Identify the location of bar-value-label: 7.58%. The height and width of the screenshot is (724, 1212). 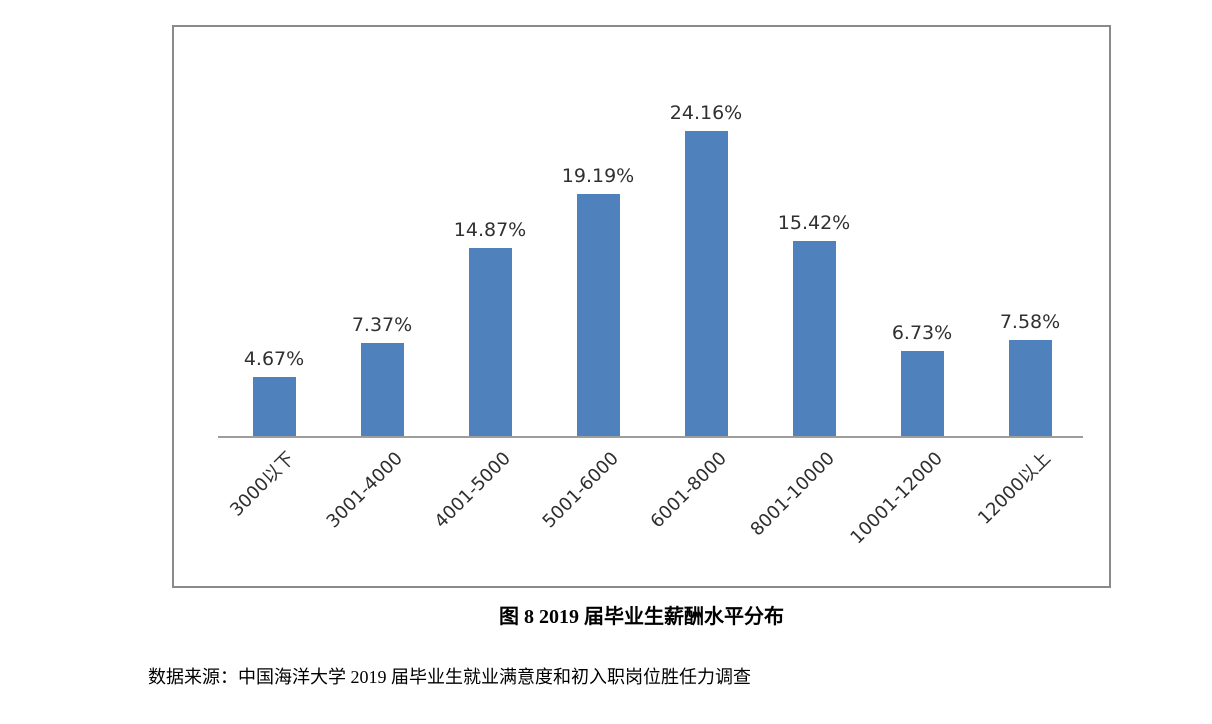
(1030, 322).